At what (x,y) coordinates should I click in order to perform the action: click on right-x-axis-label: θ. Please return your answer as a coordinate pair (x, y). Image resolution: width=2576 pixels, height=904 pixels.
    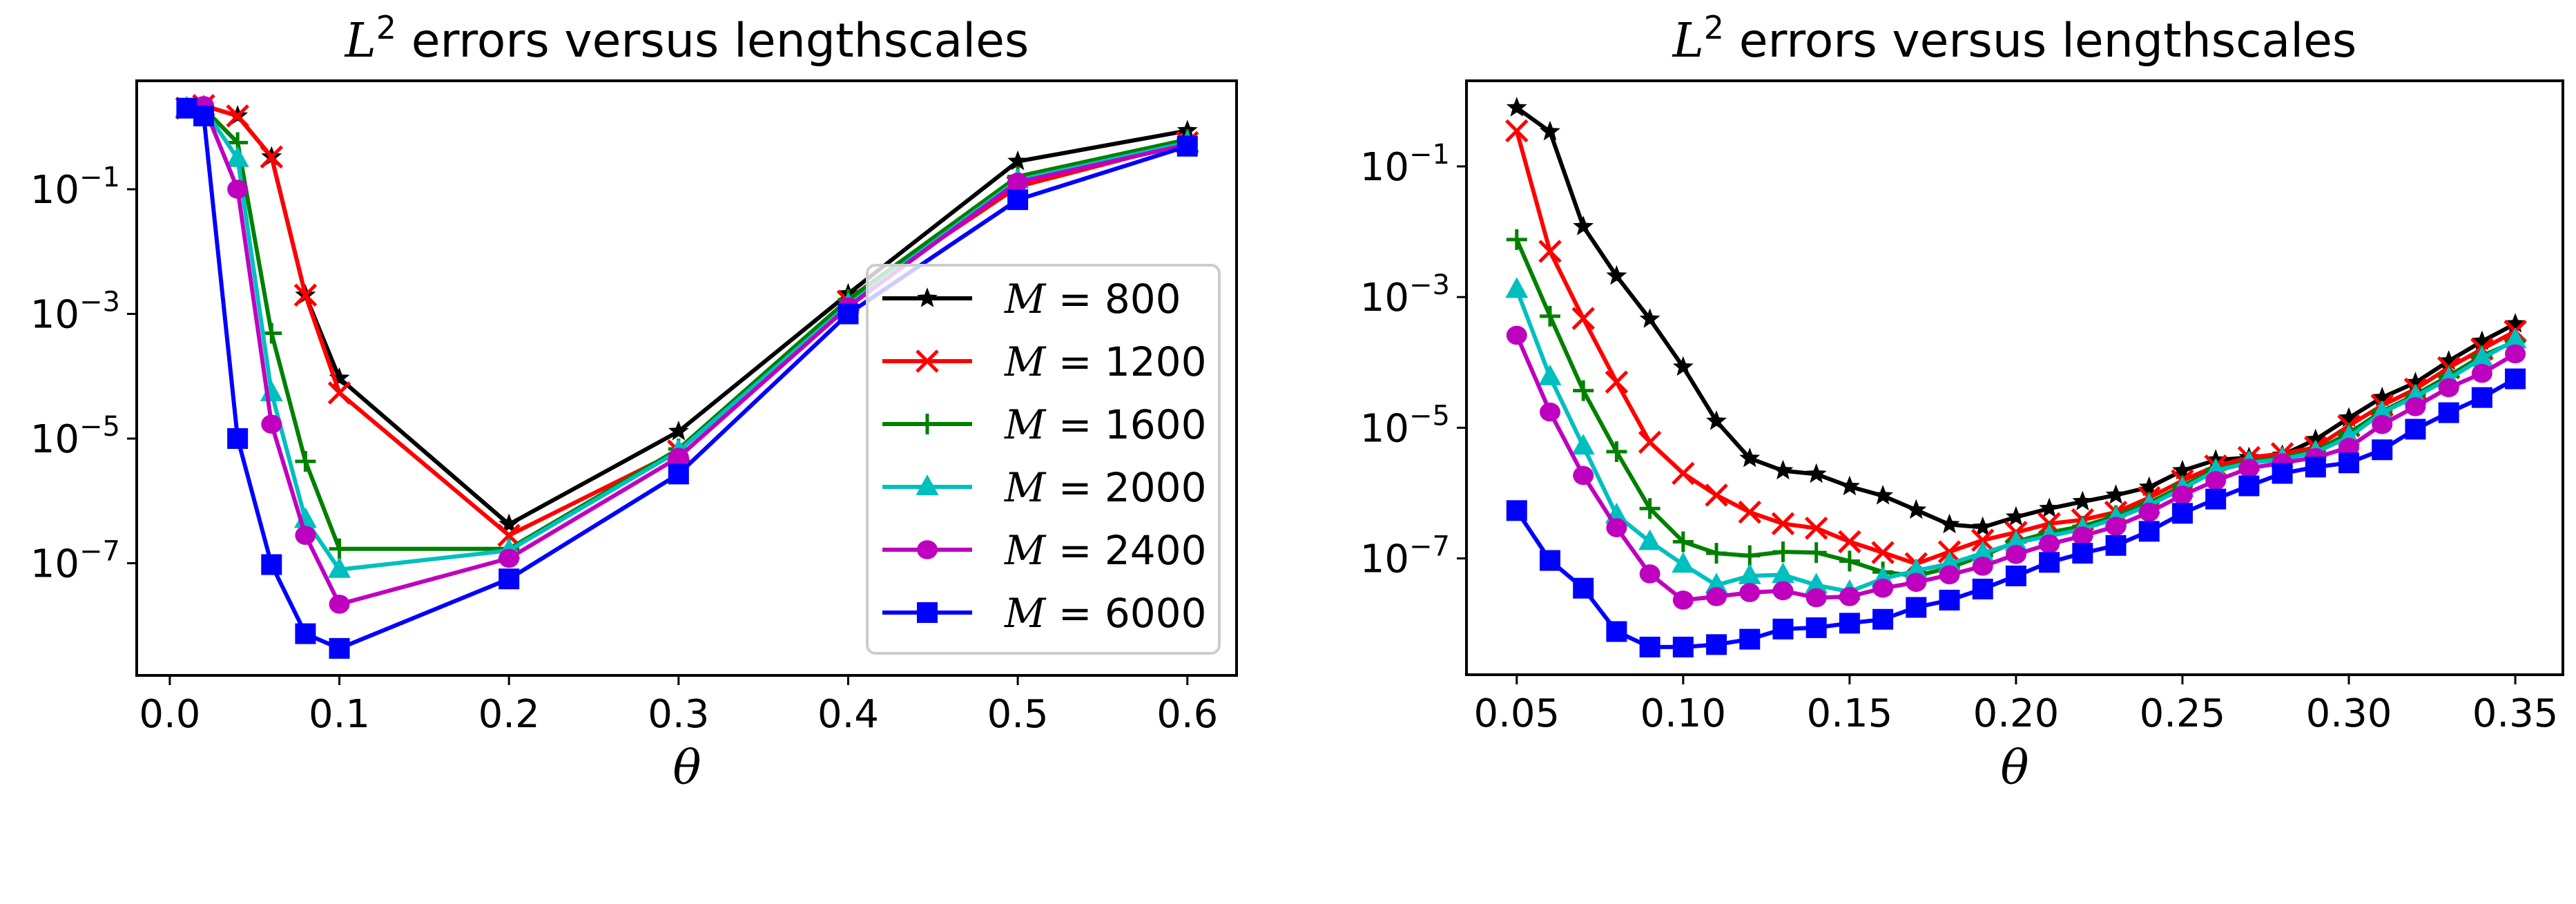
    Looking at the image, I should click on (2015, 768).